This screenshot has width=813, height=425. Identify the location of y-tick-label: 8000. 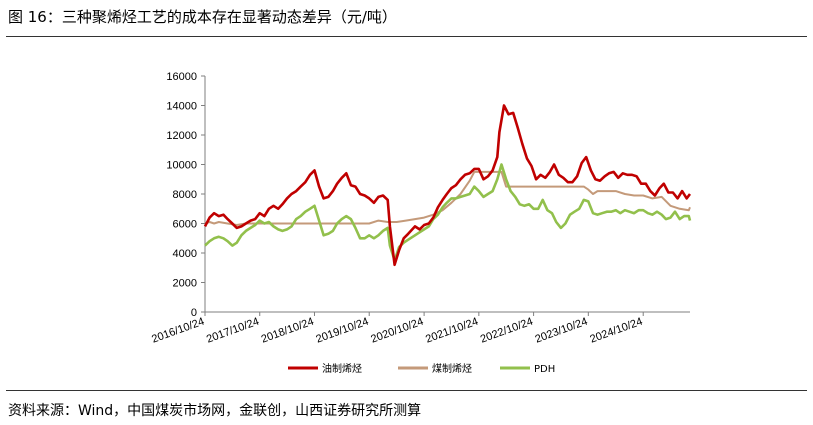
(185, 195).